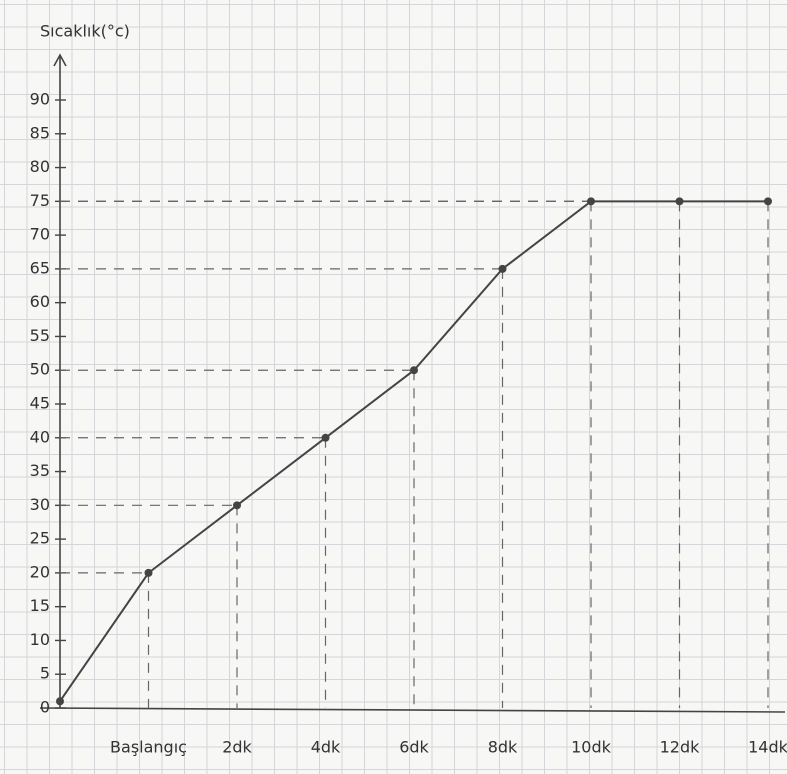  What do you see at coordinates (680, 747) in the screenshot?
I see `x-tick-label: 12dk` at bounding box center [680, 747].